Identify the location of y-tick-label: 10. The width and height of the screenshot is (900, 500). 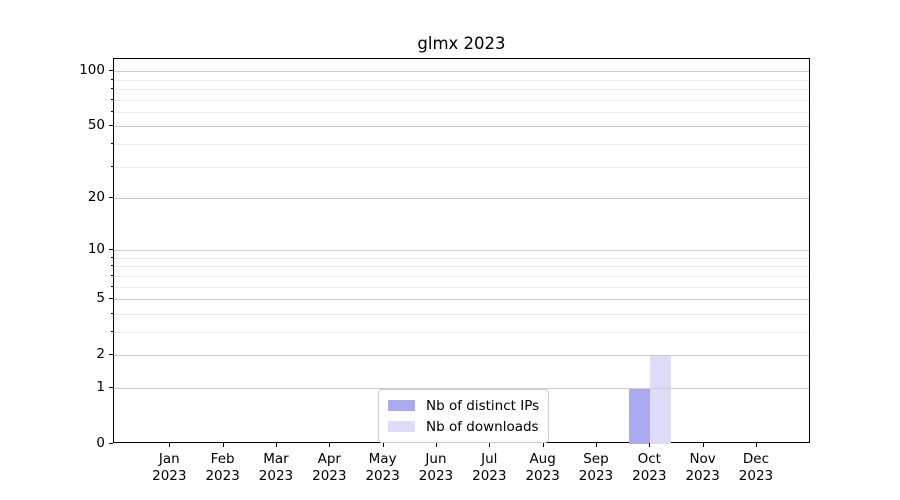
(96, 249).